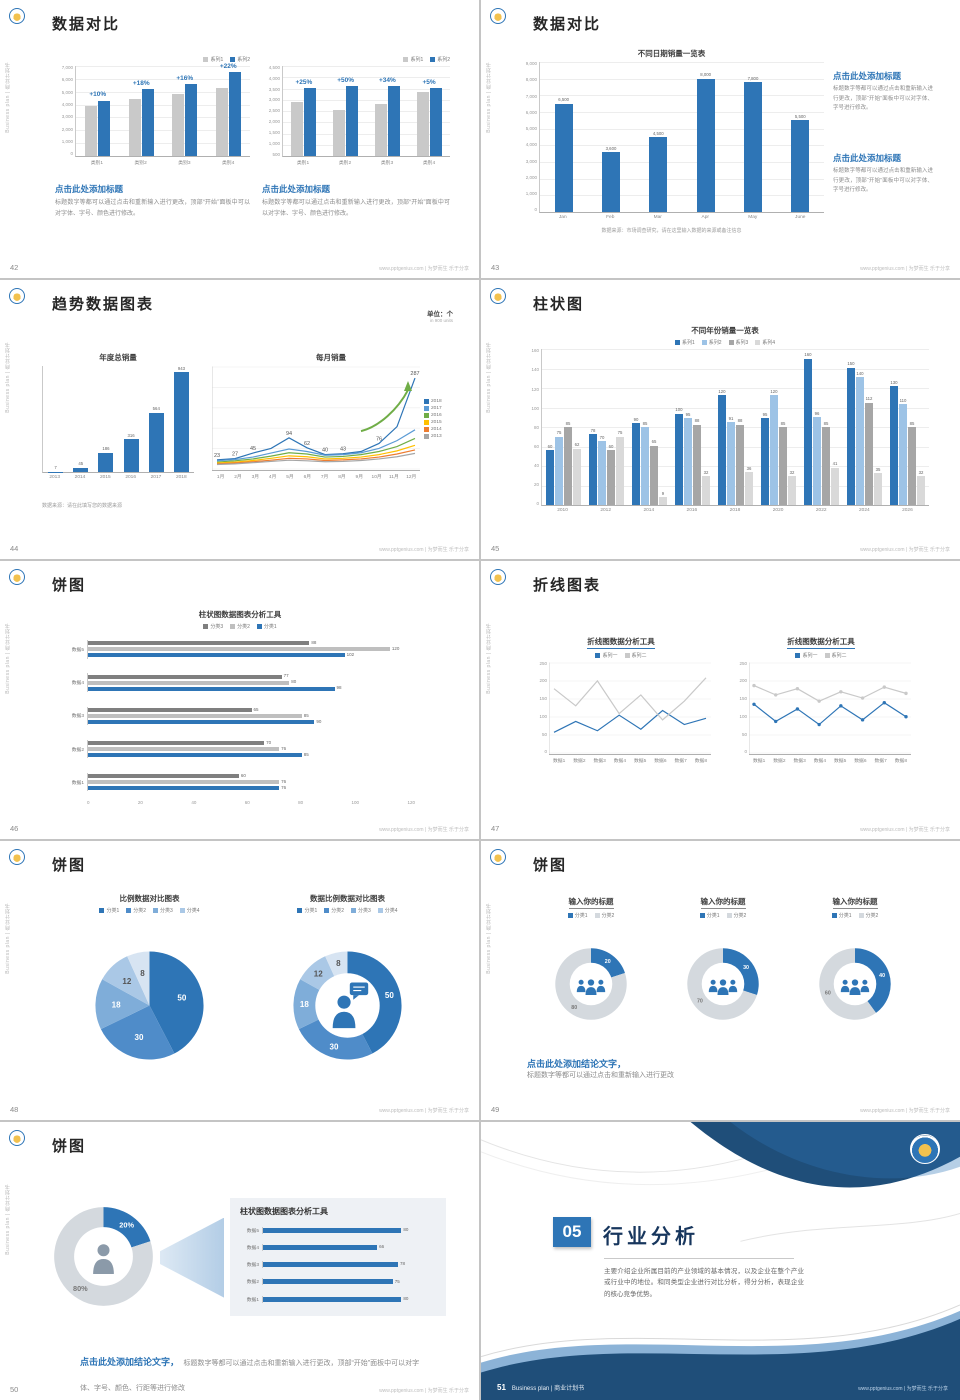 Image resolution: width=960 pixels, height=1400 pixels. Describe the element at coordinates (181, 419) in the screenshot. I see `bar-group: 943` at that location.